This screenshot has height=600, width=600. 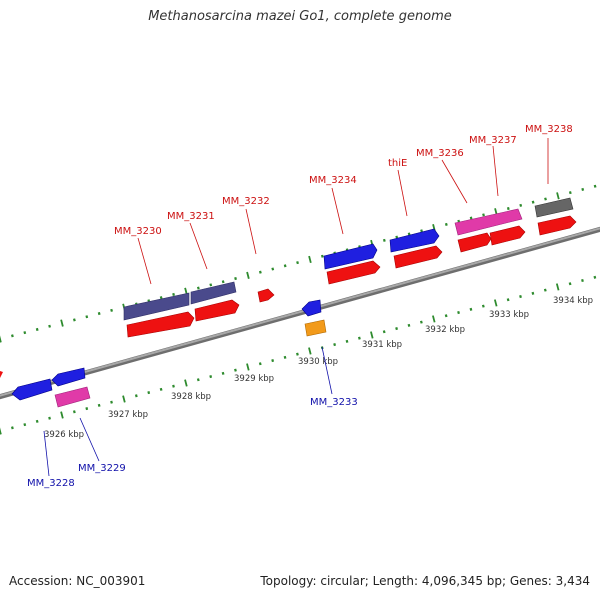 What do you see at coordinates (573, 301) in the screenshot?
I see `scale-label-3934: 3934 kbp` at bounding box center [573, 301].